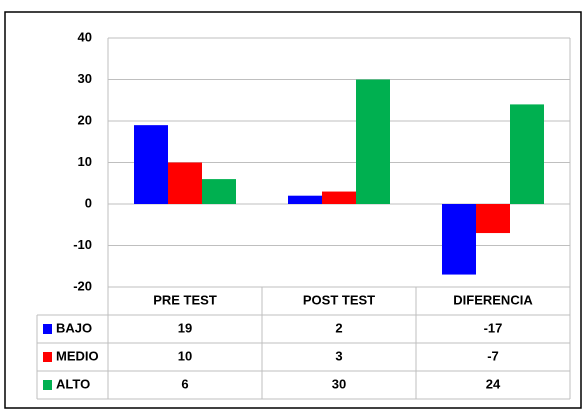  I want to click on x-tick-label: PRE TEST, so click(185, 299).